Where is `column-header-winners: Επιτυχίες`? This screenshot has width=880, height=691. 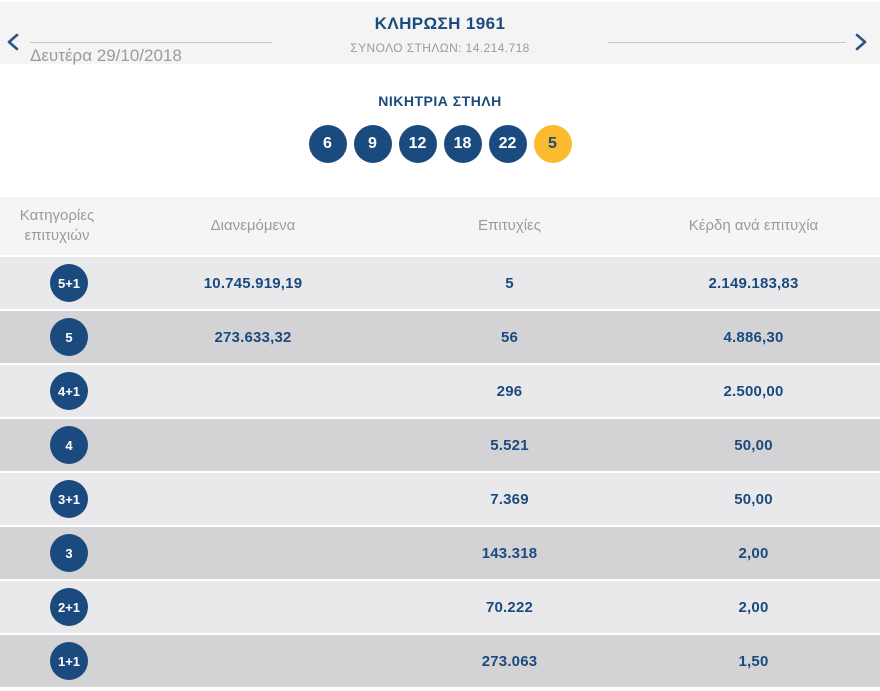
column-header-winners: Επιτυχίες is located at coordinates (509, 225).